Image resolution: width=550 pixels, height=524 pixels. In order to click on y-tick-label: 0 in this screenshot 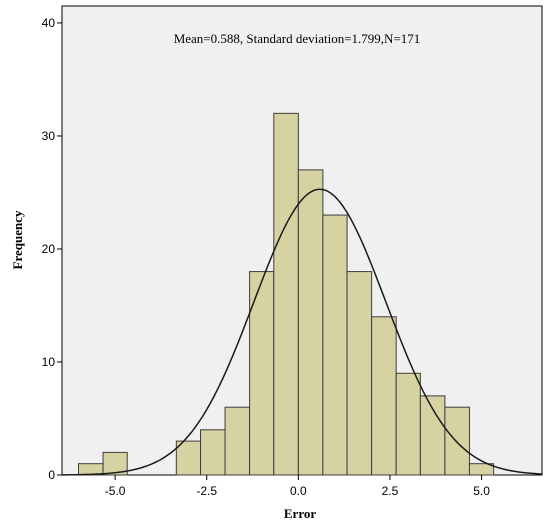, I will do `click(51, 475)`.